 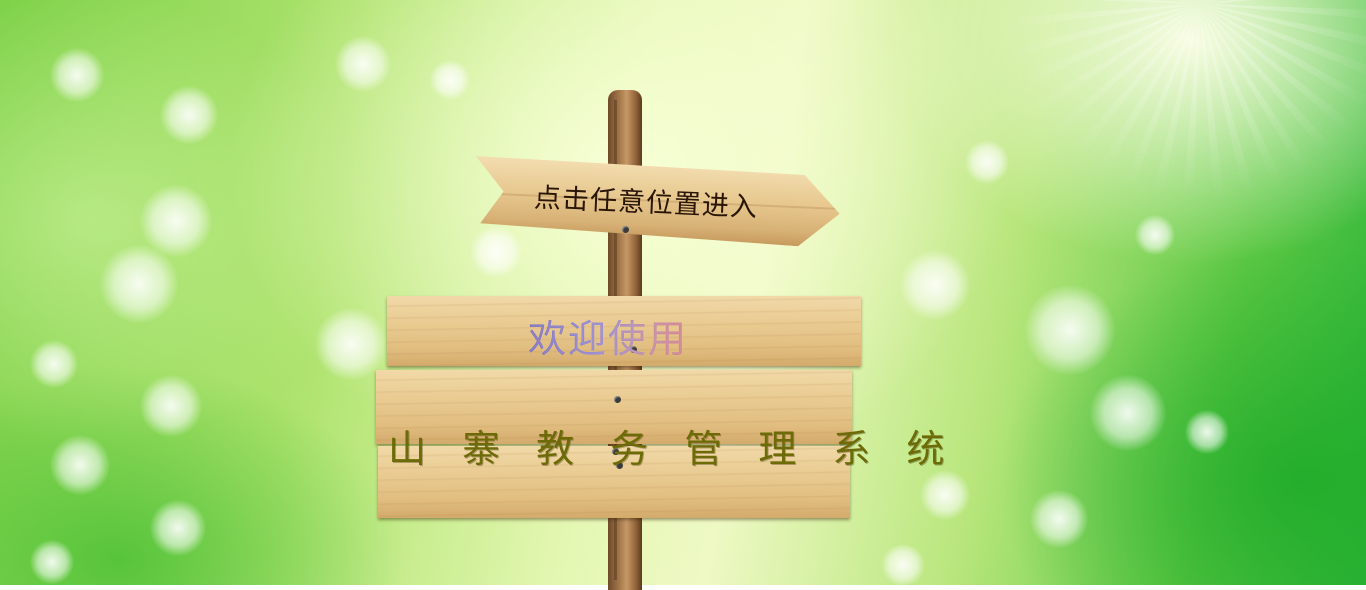 What do you see at coordinates (614, 407) in the screenshot?
I see `wood-plank-middle` at bounding box center [614, 407].